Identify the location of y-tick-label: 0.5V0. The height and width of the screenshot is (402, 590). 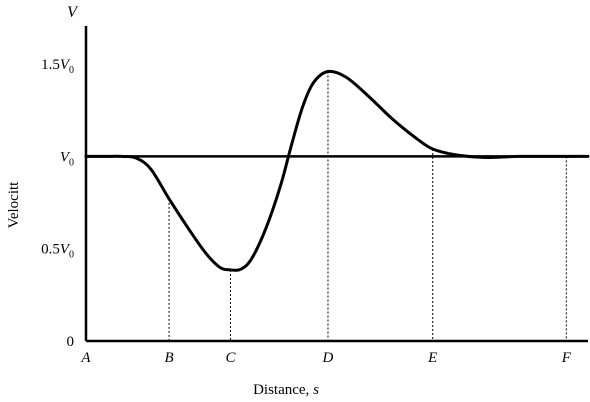
(57, 251).